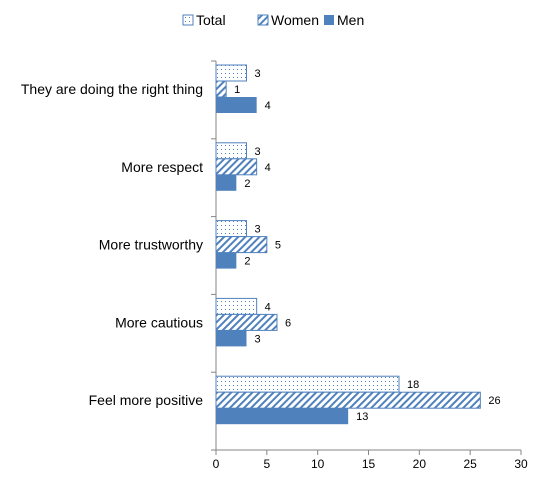 The height and width of the screenshot is (479, 544). Describe the element at coordinates (318, 464) in the screenshot. I see `x-tick-label: 10` at that location.